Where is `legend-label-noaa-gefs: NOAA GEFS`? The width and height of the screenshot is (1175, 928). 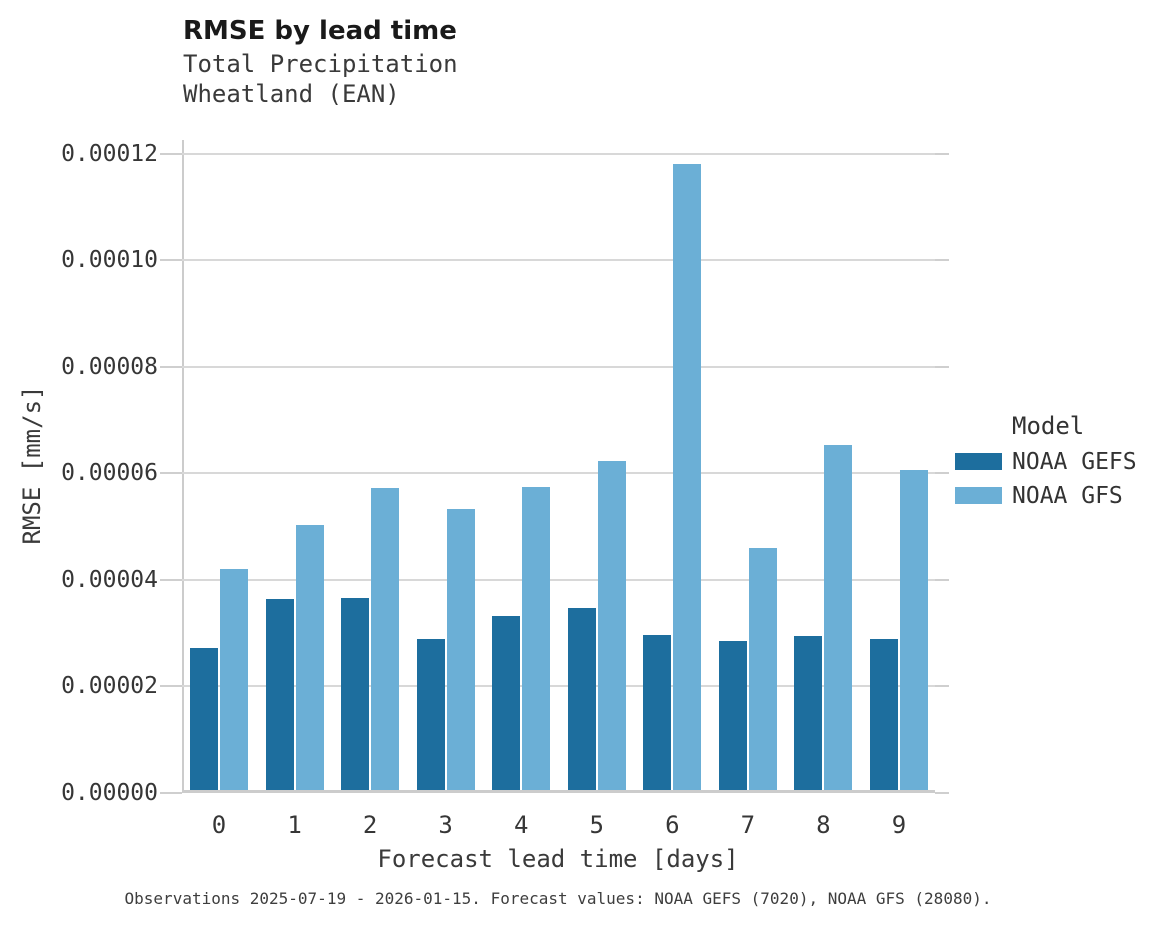
legend-label-noaa-gefs: NOAA GEFS is located at coordinates (1074, 462).